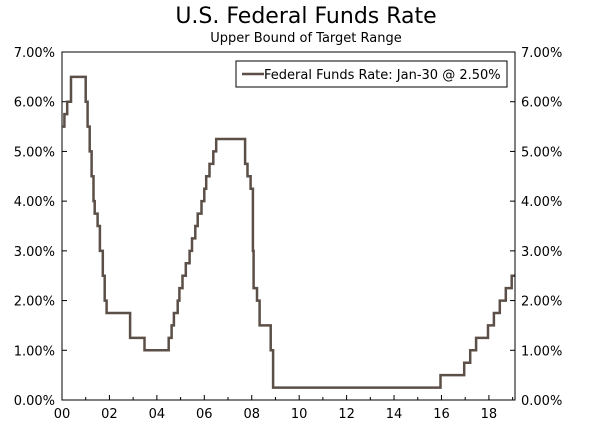 The height and width of the screenshot is (432, 612). I want to click on left-y-tick-label: 5.00%, so click(34, 152).